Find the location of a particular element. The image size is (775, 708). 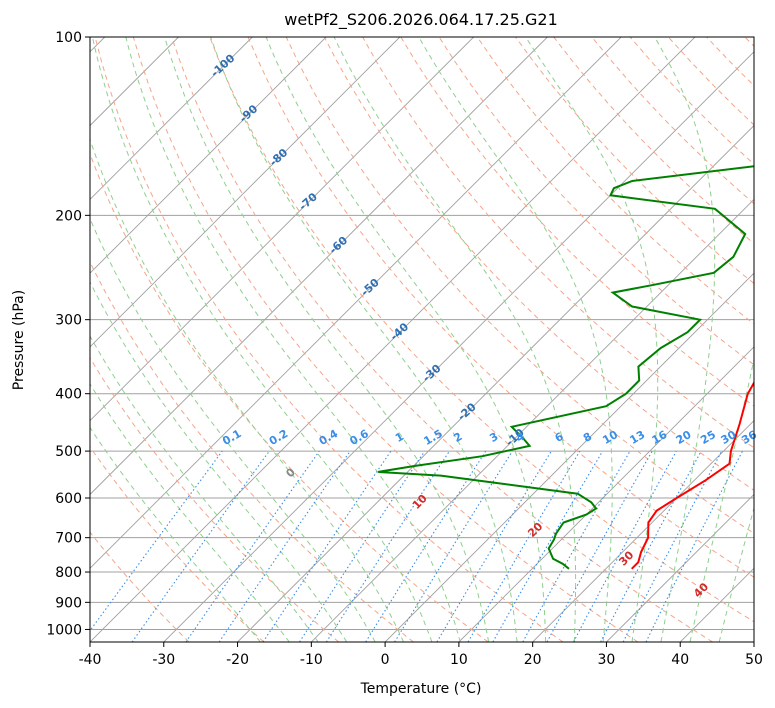

mixing-ratio-label: 1 is located at coordinates (399, 437).